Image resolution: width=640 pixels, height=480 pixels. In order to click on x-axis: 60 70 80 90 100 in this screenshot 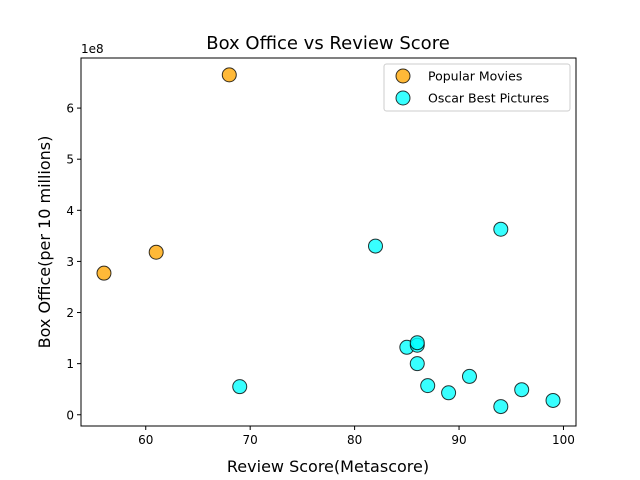, I will do `click(356, 436)`.